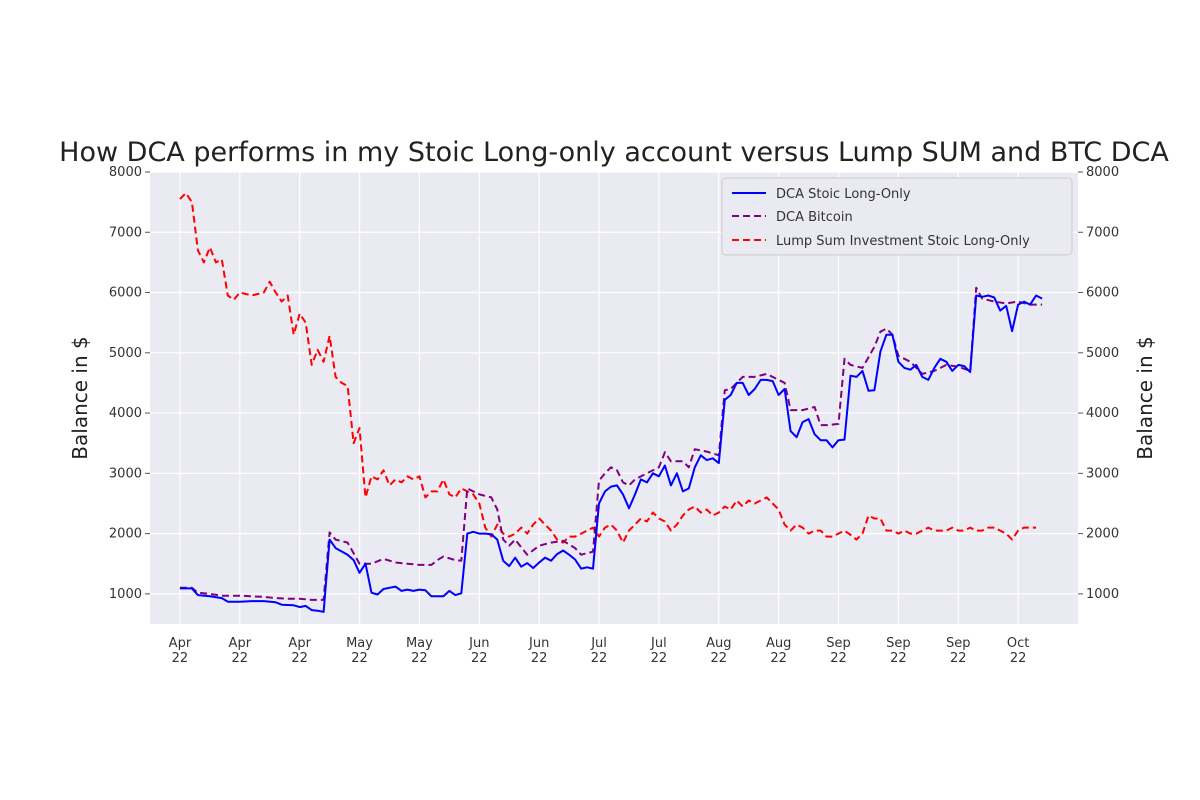 This screenshot has height=800, width=1200. I want to click on y-tick-label: 4000, so click(125, 413).